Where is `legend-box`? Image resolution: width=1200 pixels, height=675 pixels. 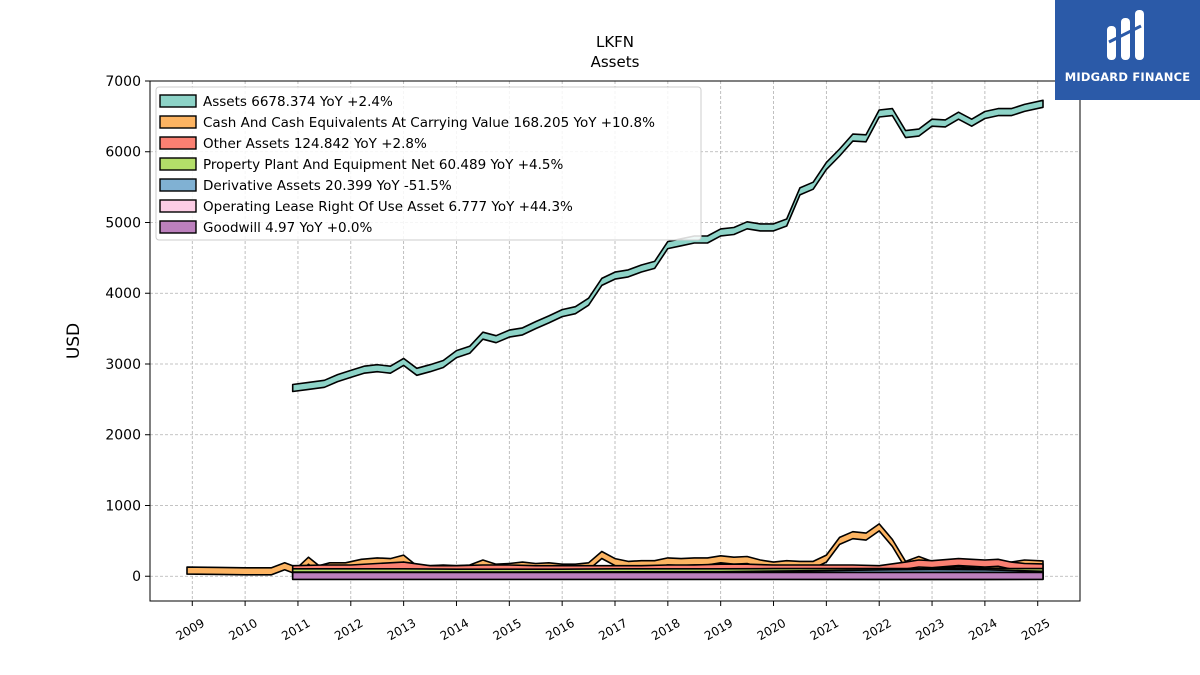 legend-box is located at coordinates (428, 163).